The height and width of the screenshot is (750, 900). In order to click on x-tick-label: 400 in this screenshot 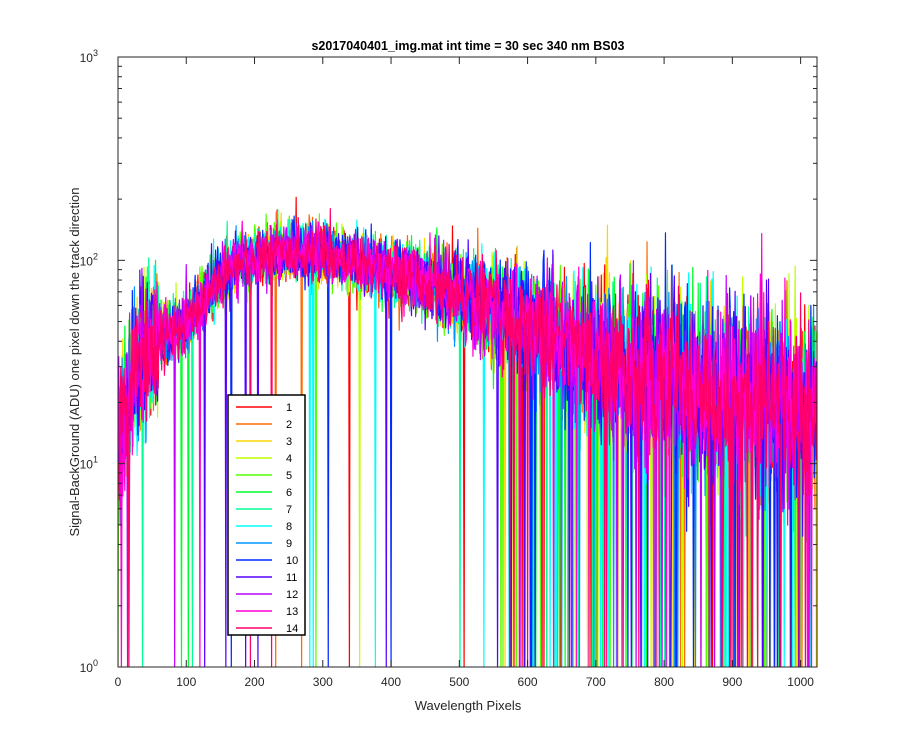, I will do `click(391, 682)`.